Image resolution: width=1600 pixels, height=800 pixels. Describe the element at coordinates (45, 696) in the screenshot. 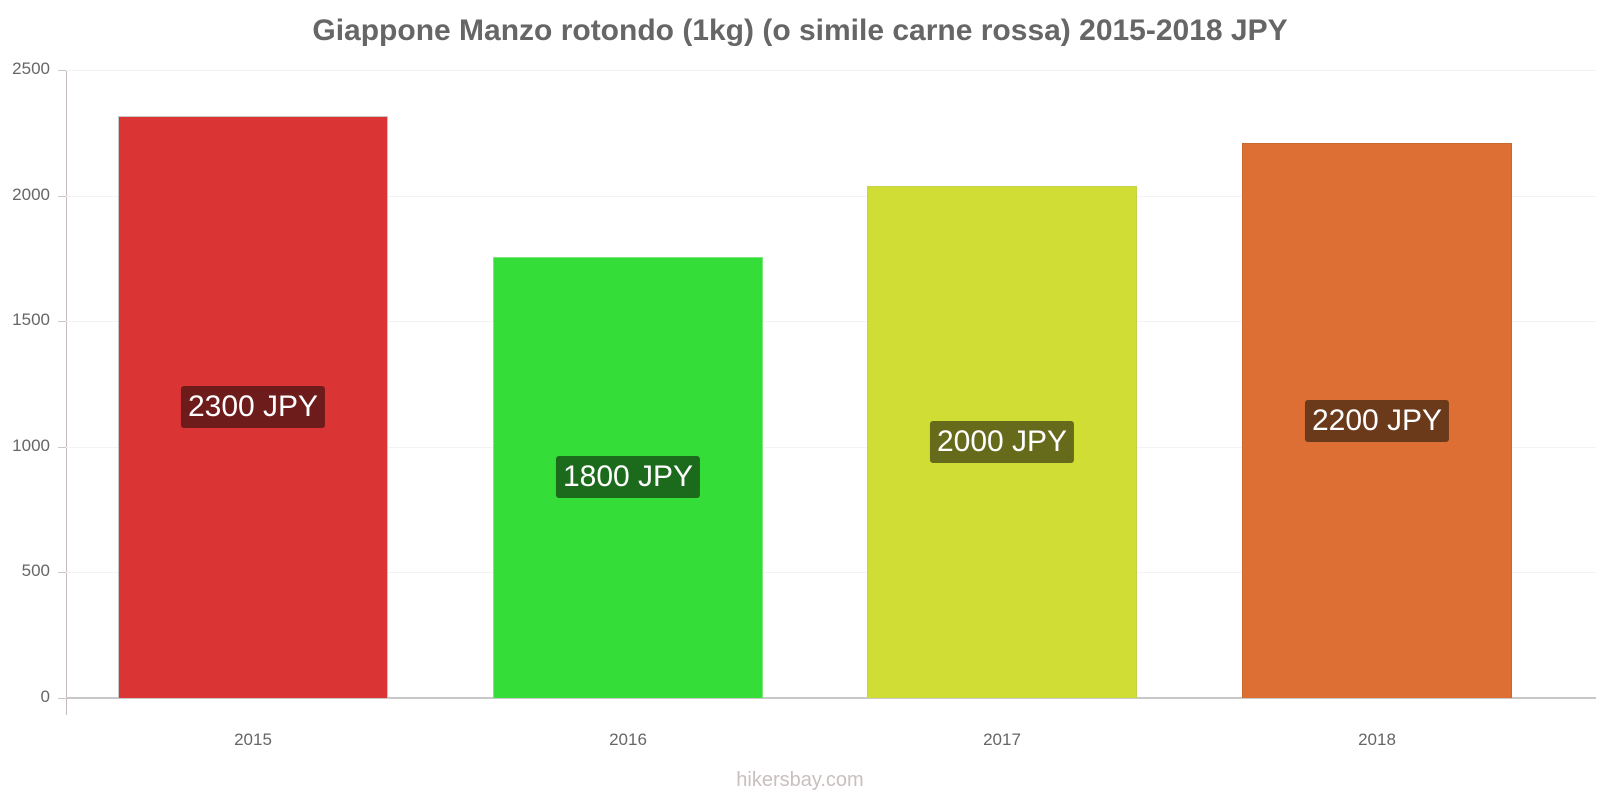

I see `y-tick-label: 0` at that location.